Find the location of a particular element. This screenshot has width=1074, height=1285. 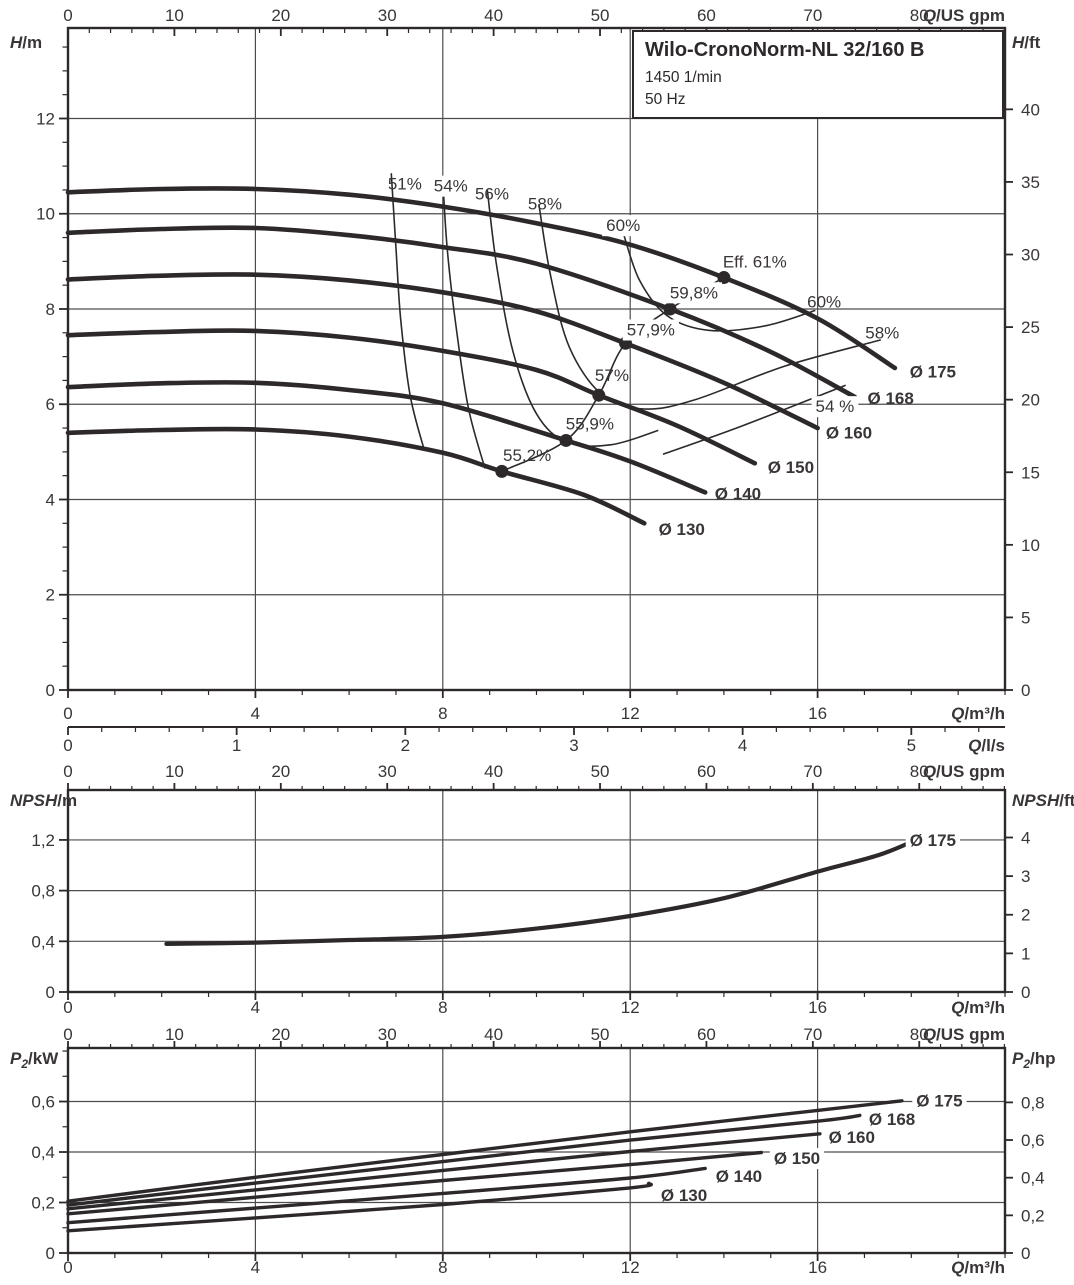

power-left-axis: 0 0,2 0,4 0,6 P2/kW is located at coordinates (39, 1156).